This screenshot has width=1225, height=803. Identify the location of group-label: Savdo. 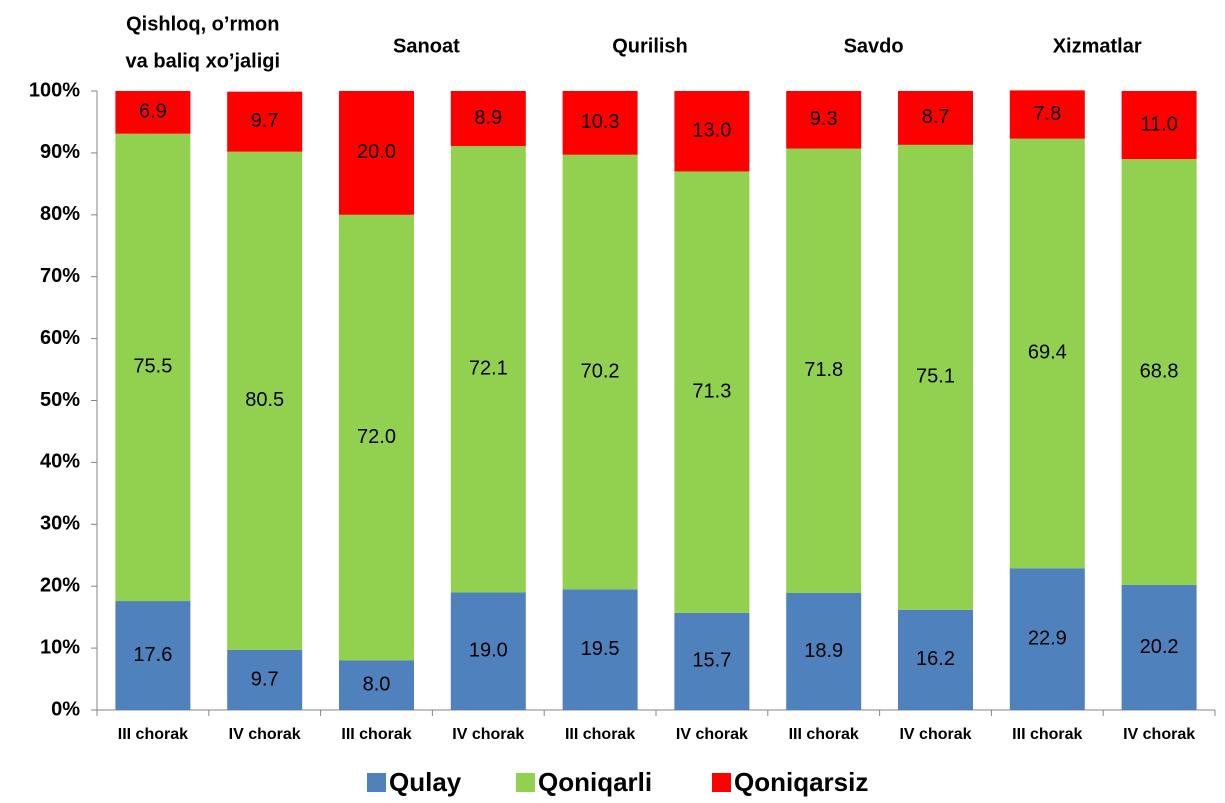
(874, 46).